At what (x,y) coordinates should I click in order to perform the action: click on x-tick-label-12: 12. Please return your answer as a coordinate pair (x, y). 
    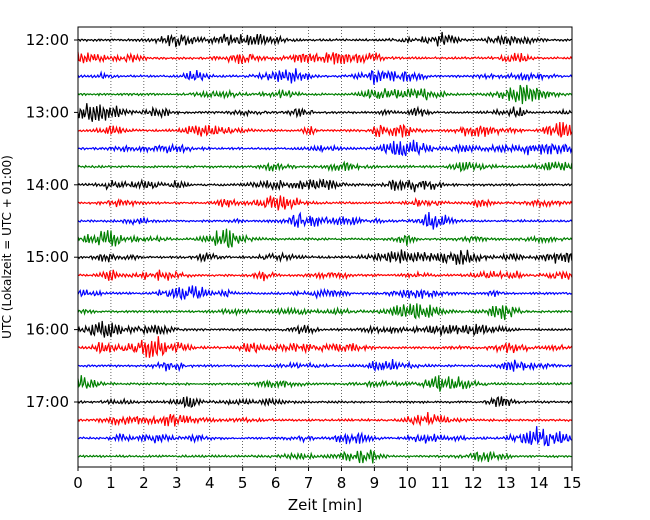
    Looking at the image, I should click on (473, 483).